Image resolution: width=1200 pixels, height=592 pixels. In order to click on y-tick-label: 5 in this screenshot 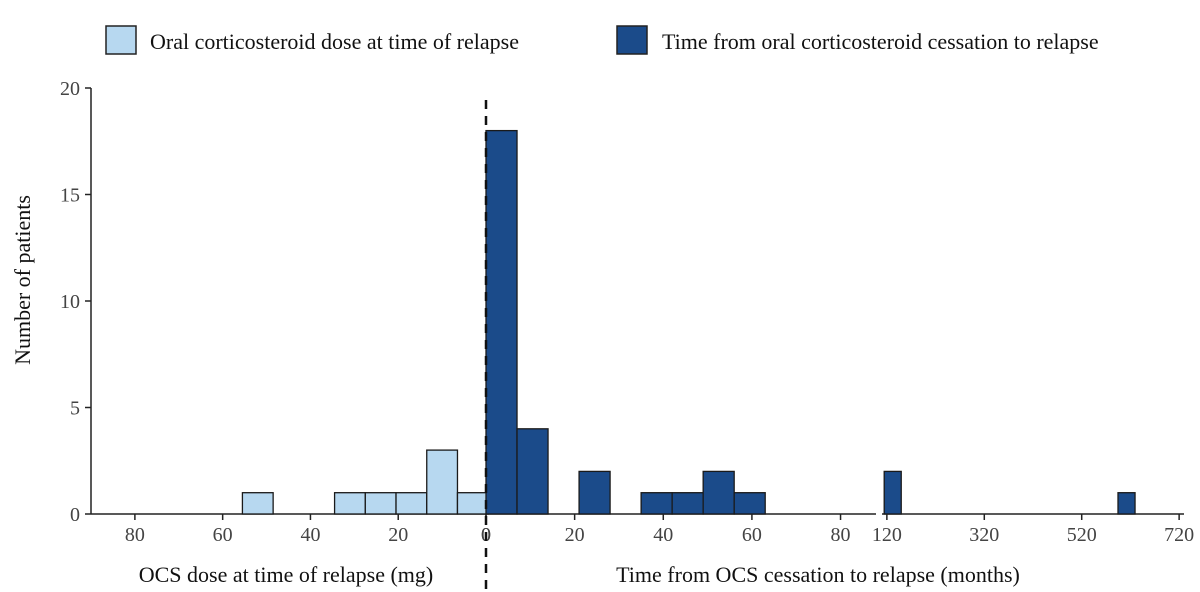, I will do `click(75, 409)`.